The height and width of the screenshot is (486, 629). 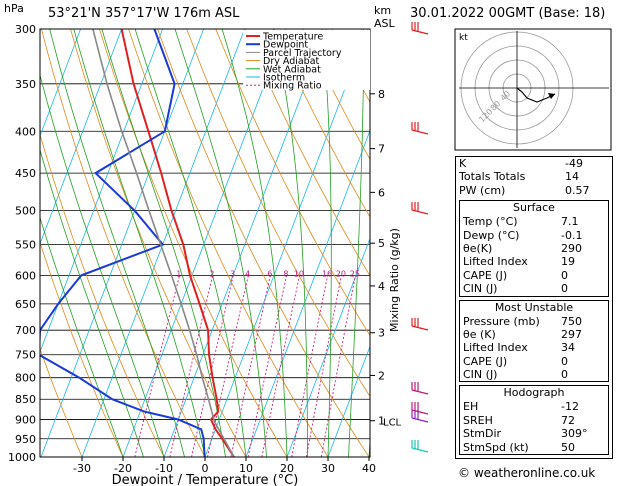 What do you see at coordinates (482, 434) in the screenshot?
I see `hodo-label: StmDir` at bounding box center [482, 434].